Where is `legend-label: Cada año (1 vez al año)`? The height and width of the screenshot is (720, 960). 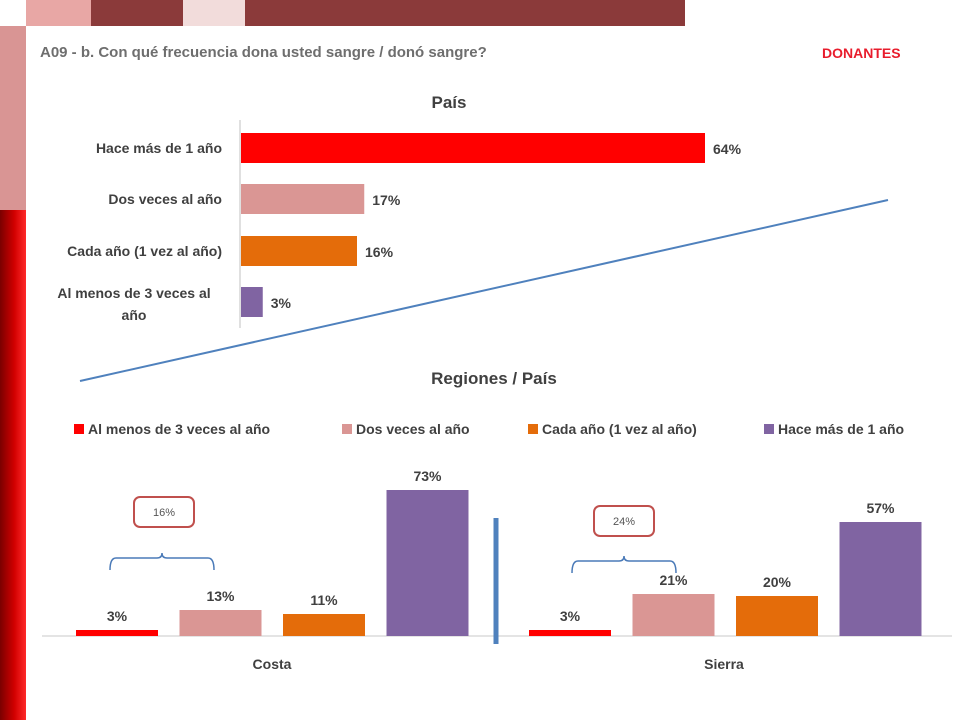
legend-label: Cada año (1 vez al año) is located at coordinates (619, 429).